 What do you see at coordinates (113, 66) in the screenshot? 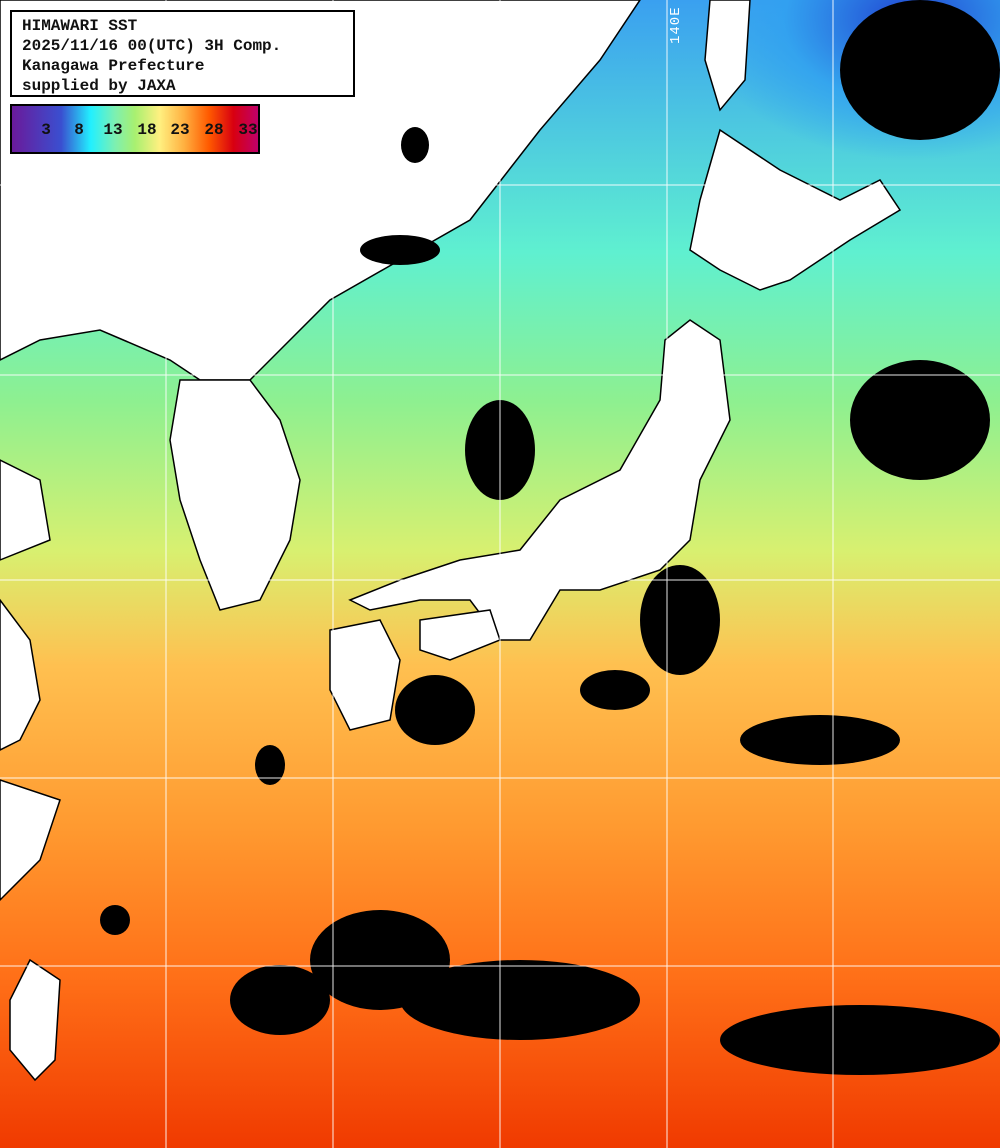
I see `provider-text: Kanagawa Prefecture` at bounding box center [113, 66].